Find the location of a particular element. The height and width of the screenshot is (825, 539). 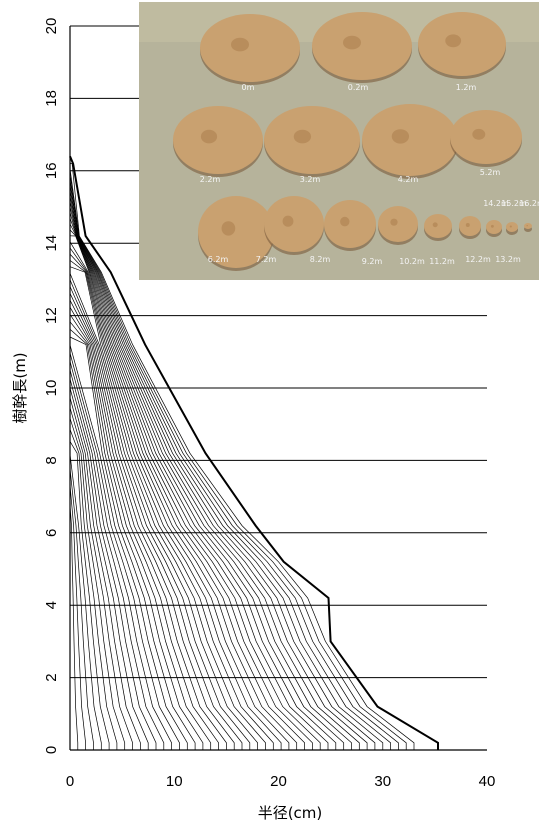

x-tick-20: 20 is located at coordinates (278, 781).